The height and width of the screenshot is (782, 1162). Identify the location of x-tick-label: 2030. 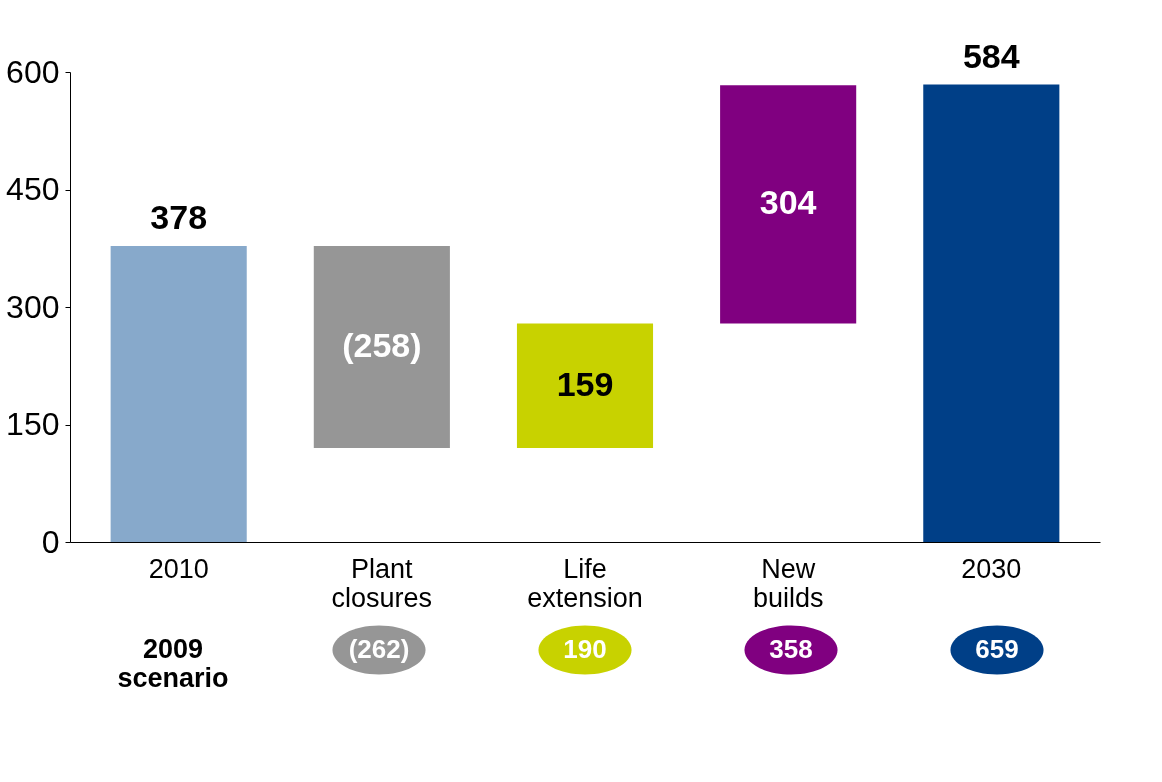
(991, 568).